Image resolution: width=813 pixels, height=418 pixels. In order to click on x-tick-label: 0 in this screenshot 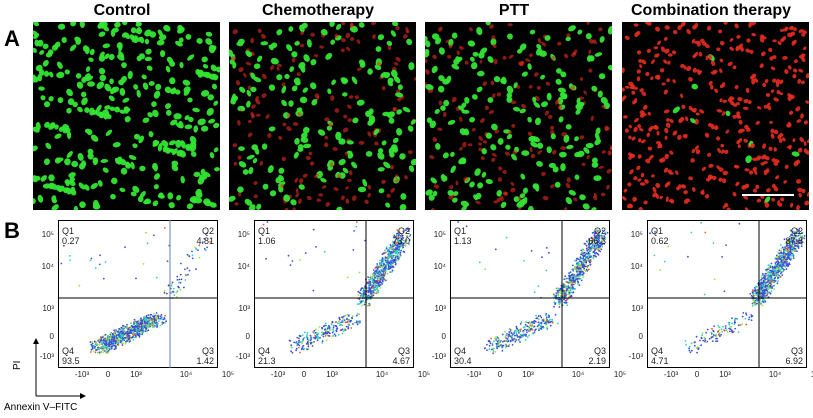, I will do `click(304, 374)`.